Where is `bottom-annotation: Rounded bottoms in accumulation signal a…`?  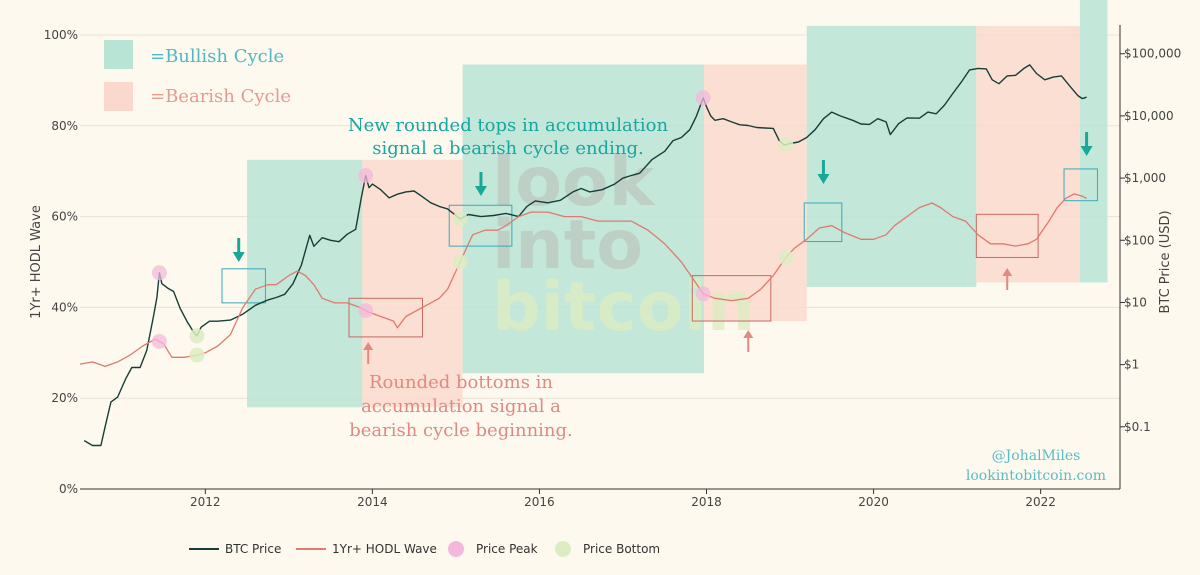 bottom-annotation: Rounded bottoms in accumulation signal a… is located at coordinates (461, 406).